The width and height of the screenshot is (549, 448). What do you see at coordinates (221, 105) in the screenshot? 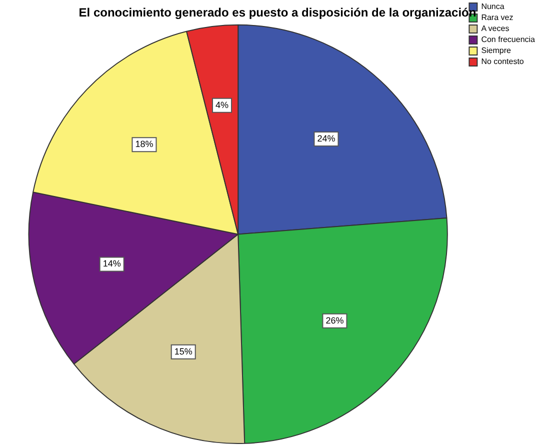
I see `data-label: 4%` at bounding box center [221, 105].